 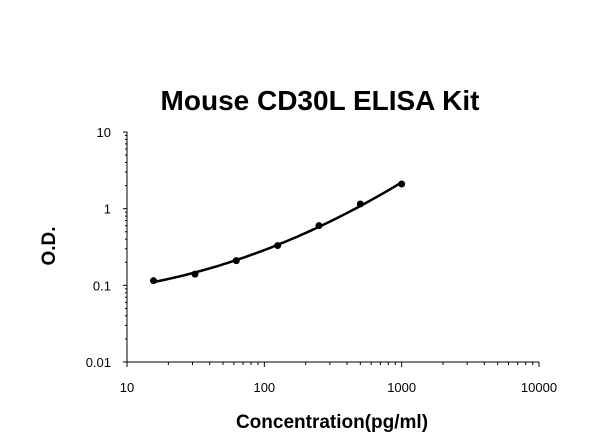 I want to click on x-tick-label: 1000, so click(x=401, y=387).